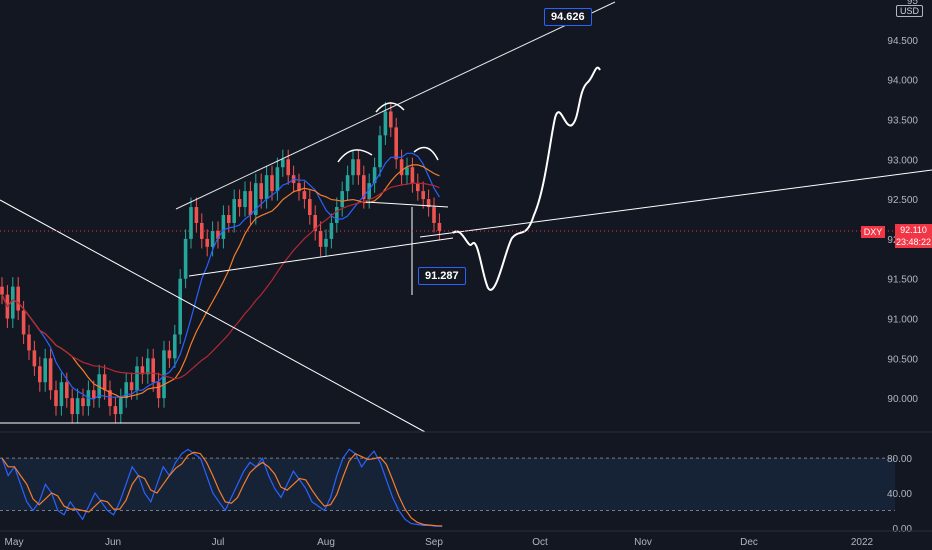 The height and width of the screenshot is (550, 932). I want to click on price-axis-label: 92.500, so click(902, 200).